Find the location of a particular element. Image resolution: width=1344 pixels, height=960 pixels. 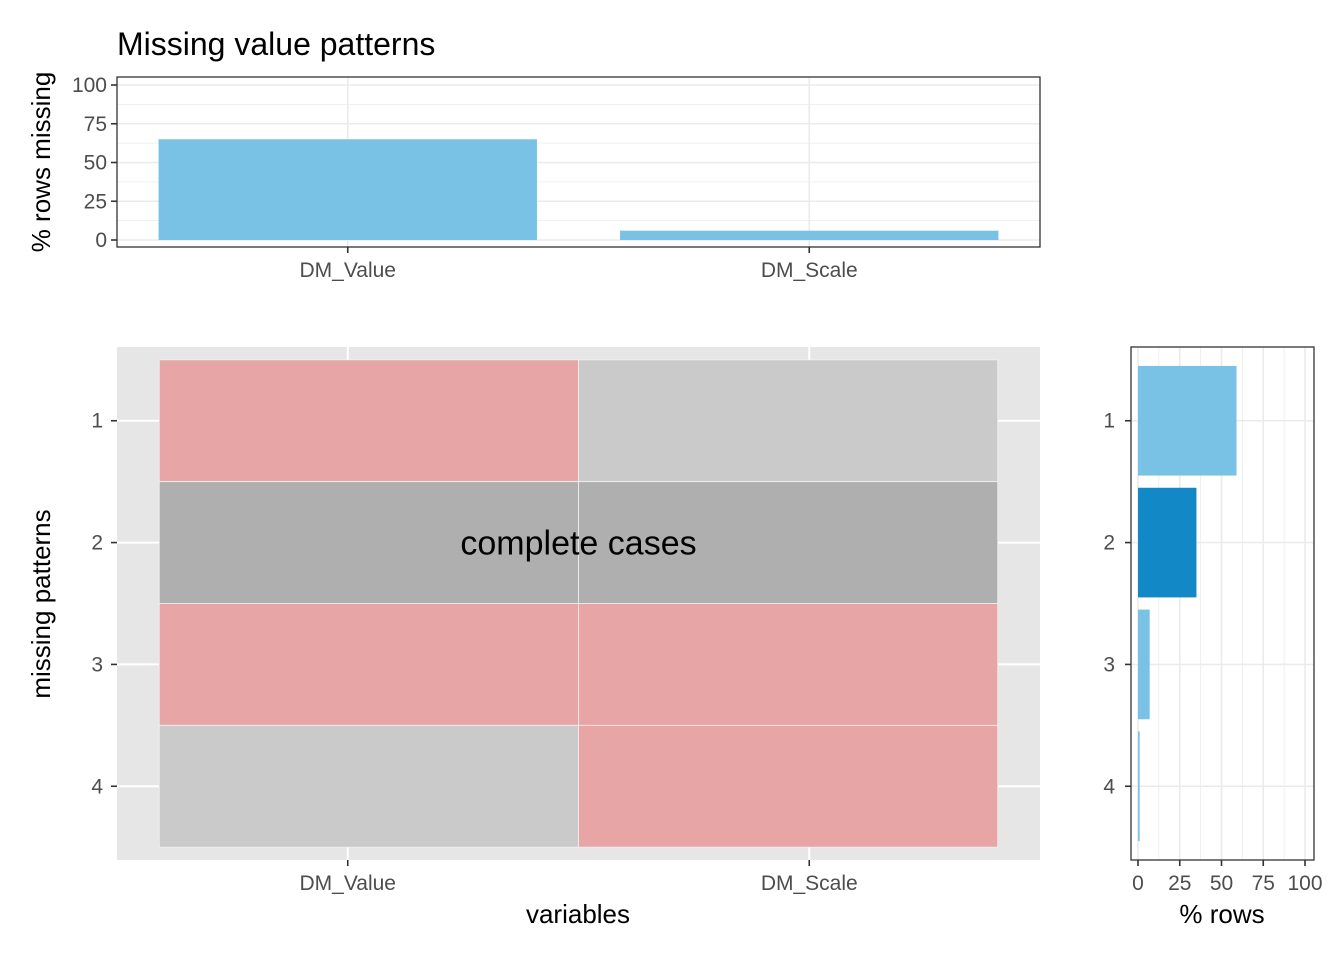

top-y-tick-label: 100 is located at coordinates (89, 85).